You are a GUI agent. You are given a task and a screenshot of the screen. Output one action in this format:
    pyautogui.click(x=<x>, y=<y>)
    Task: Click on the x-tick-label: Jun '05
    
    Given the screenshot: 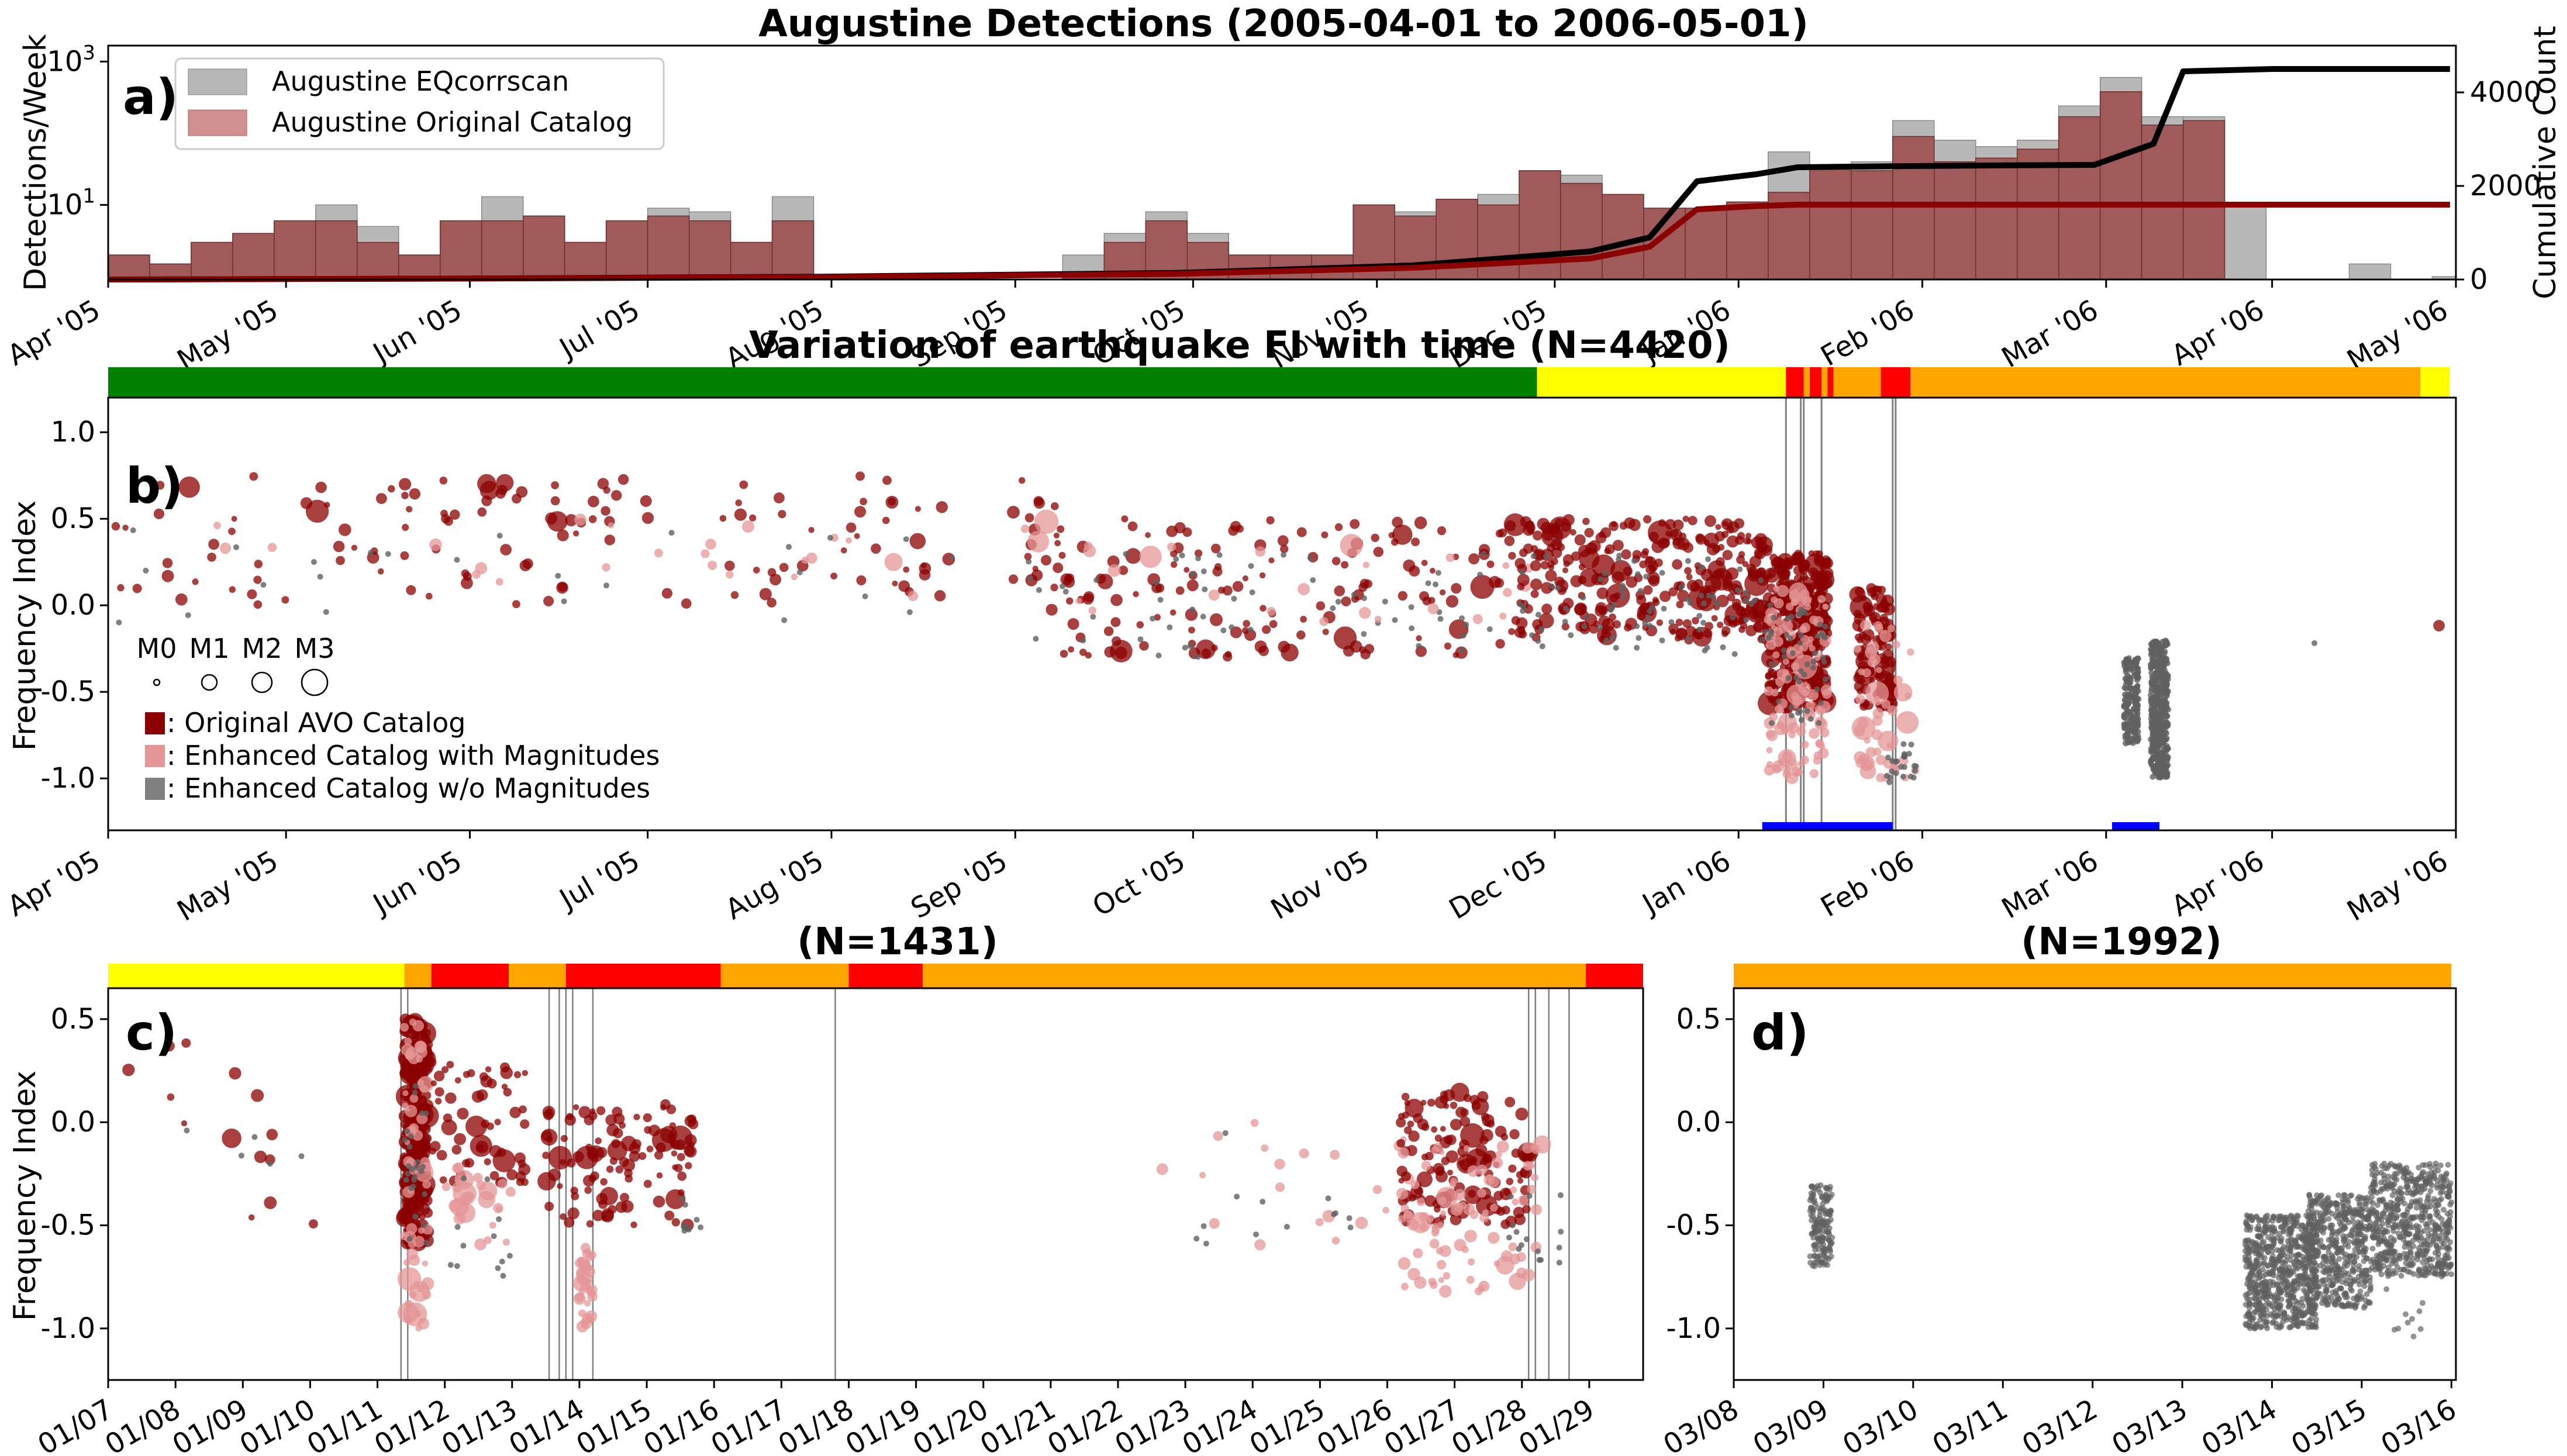 What is the action you would take?
    pyautogui.click(x=416, y=332)
    